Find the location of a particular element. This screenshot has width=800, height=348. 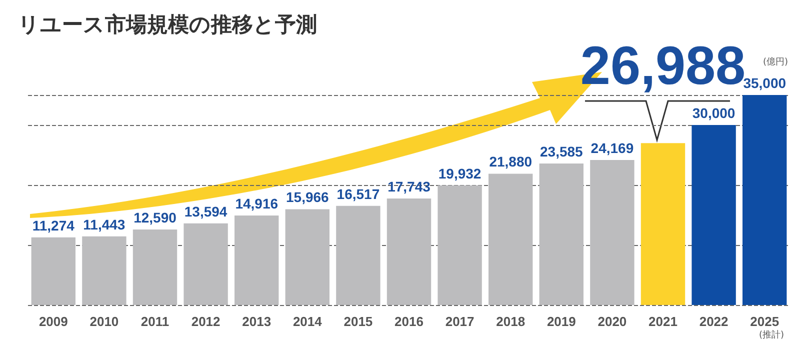

x-tick-label: 2022 is located at coordinates (713, 321).